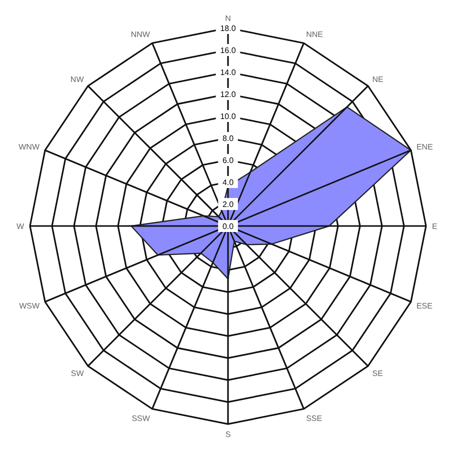  Describe the element at coordinates (314, 419) in the screenshot. I see `spoke-label: SSE` at that location.